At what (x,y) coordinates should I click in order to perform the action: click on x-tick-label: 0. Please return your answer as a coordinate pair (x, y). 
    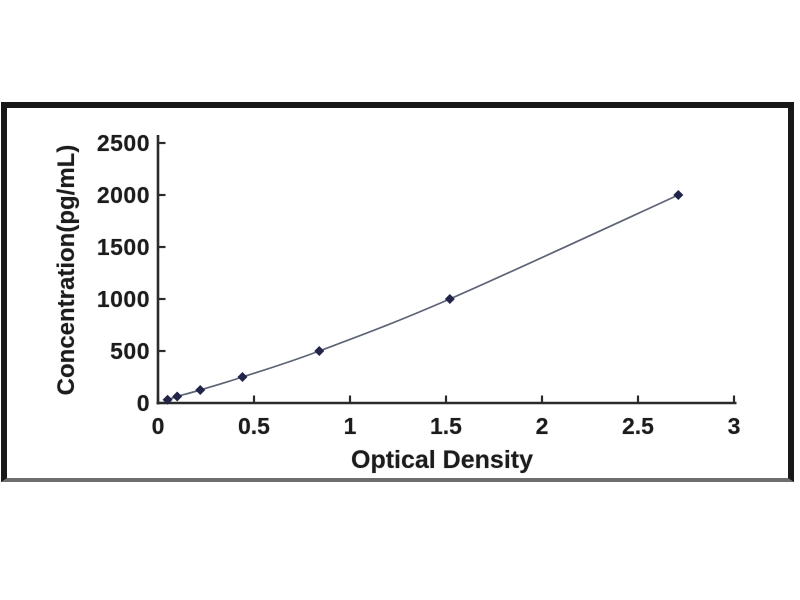
    Looking at the image, I should click on (158, 426).